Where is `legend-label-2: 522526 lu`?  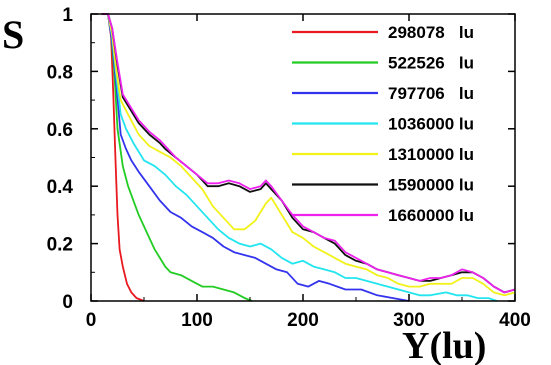
legend-label-2: 522526 lu is located at coordinates (431, 63).